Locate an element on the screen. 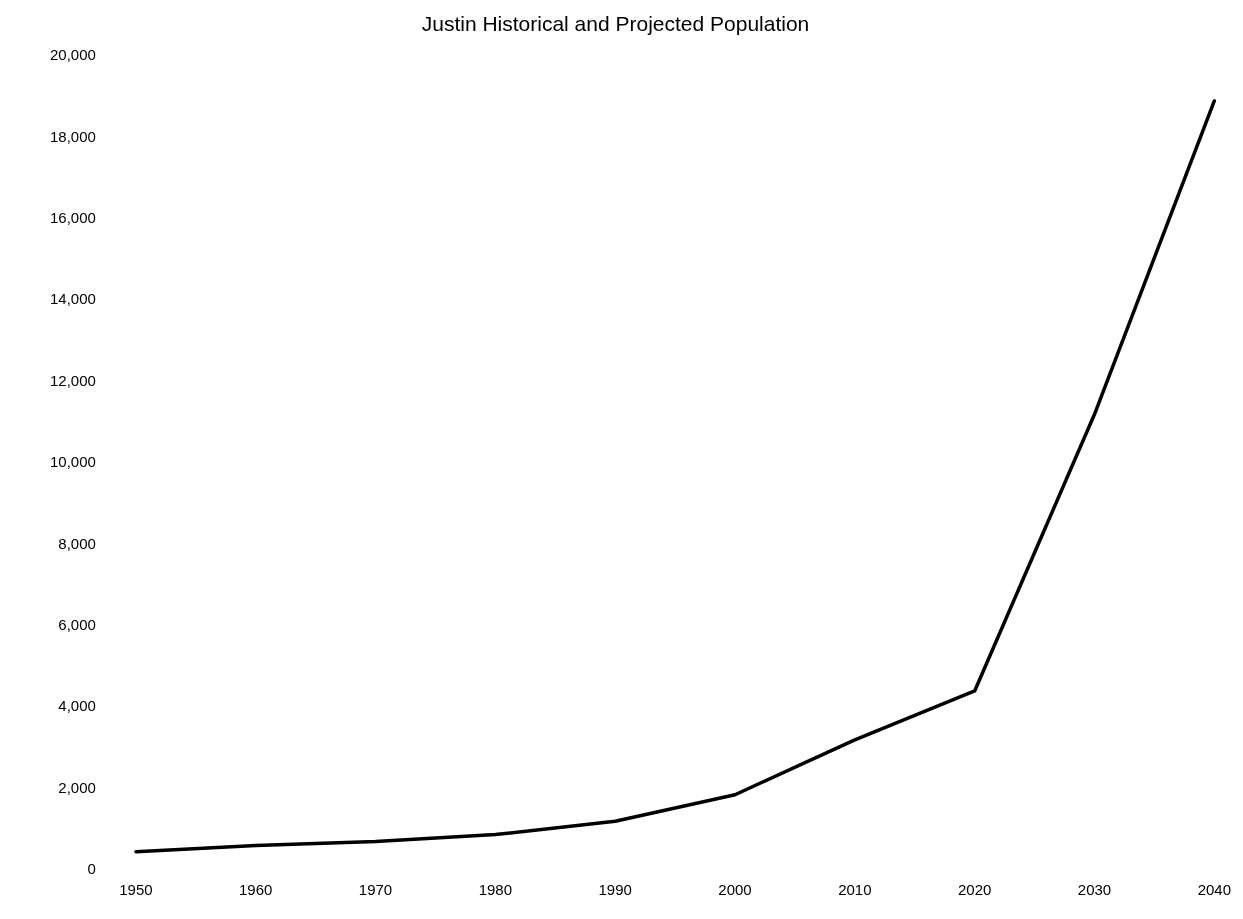  y-tick-label: 14,000 is located at coordinates (72, 299).